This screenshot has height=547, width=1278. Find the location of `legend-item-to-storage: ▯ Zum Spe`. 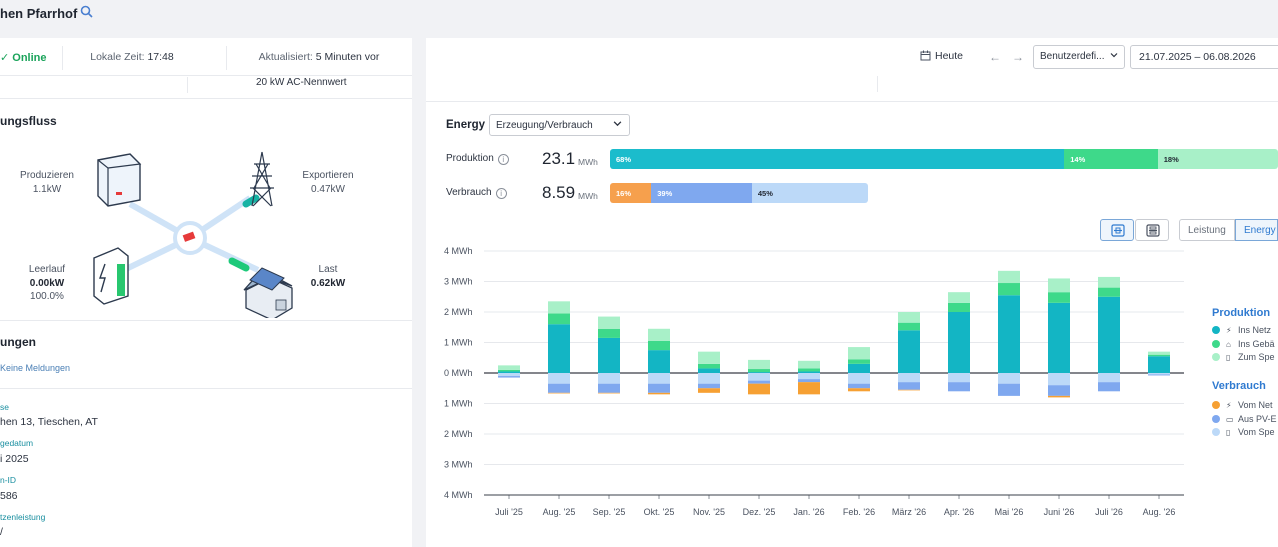

legend-item-to-storage: ▯ Zum Spe is located at coordinates (1243, 357).